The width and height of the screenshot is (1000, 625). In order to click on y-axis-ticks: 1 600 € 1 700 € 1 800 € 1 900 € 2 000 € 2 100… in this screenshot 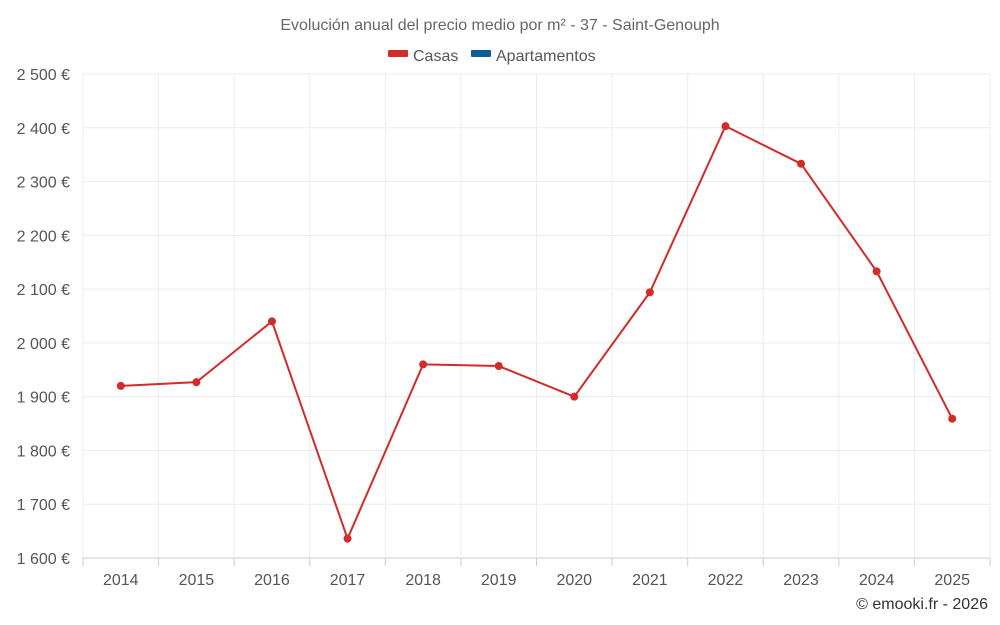, I will do `click(43, 317)`.